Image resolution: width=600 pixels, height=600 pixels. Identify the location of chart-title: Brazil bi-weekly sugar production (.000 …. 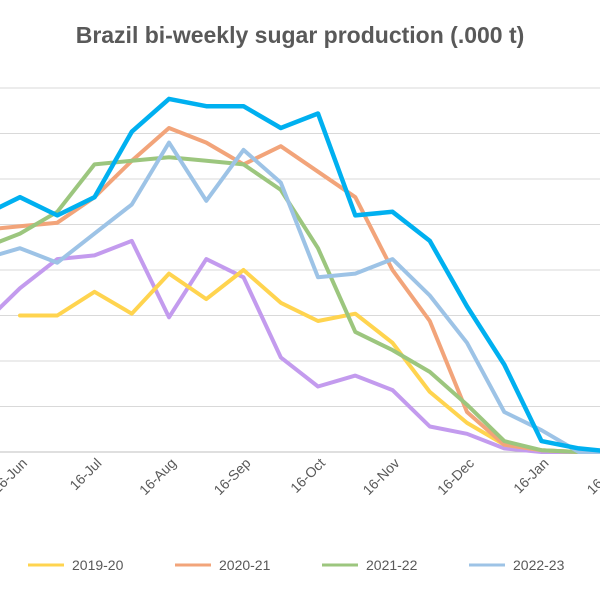
(300, 35).